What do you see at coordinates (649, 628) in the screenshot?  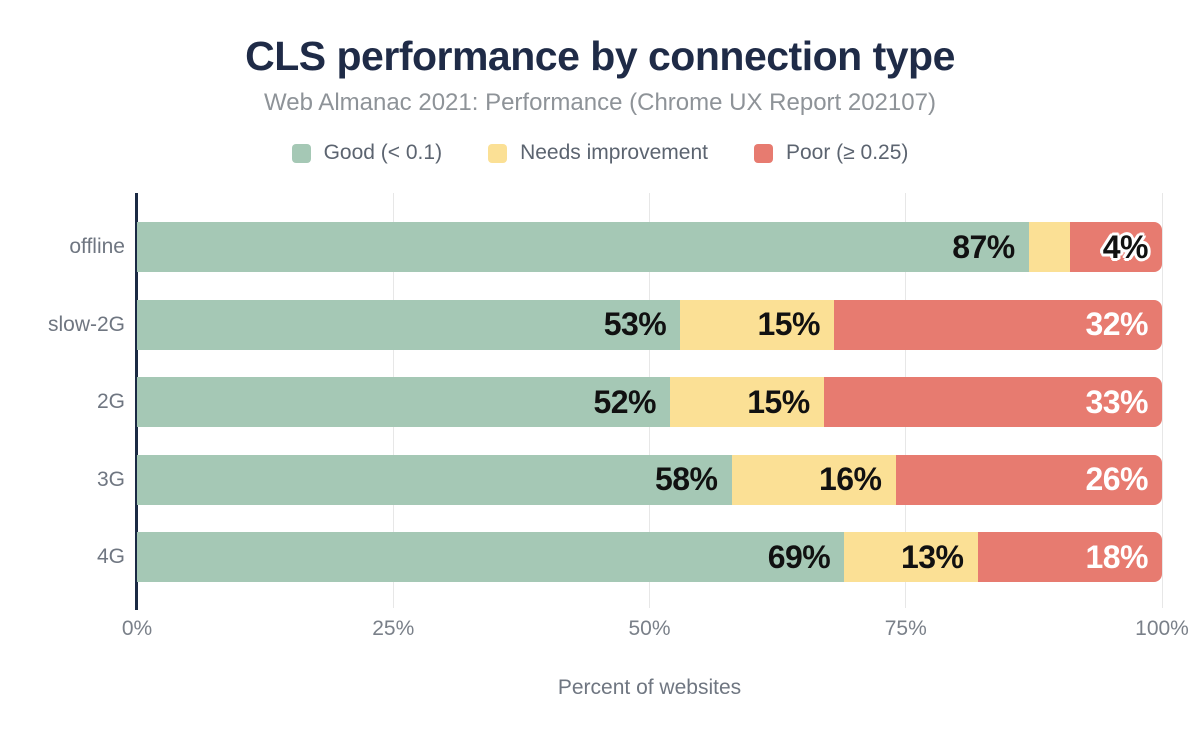 I see `x-tick-label-50: 50%` at bounding box center [649, 628].